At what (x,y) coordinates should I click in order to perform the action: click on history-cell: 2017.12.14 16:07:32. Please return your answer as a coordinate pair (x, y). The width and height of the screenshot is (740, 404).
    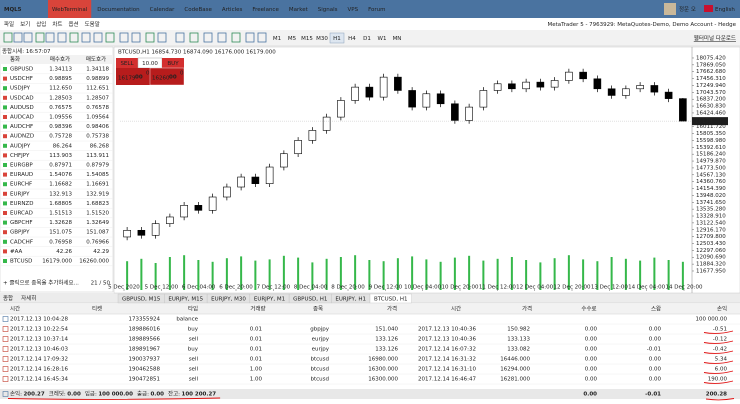
    Looking at the image, I should click on (447, 350).